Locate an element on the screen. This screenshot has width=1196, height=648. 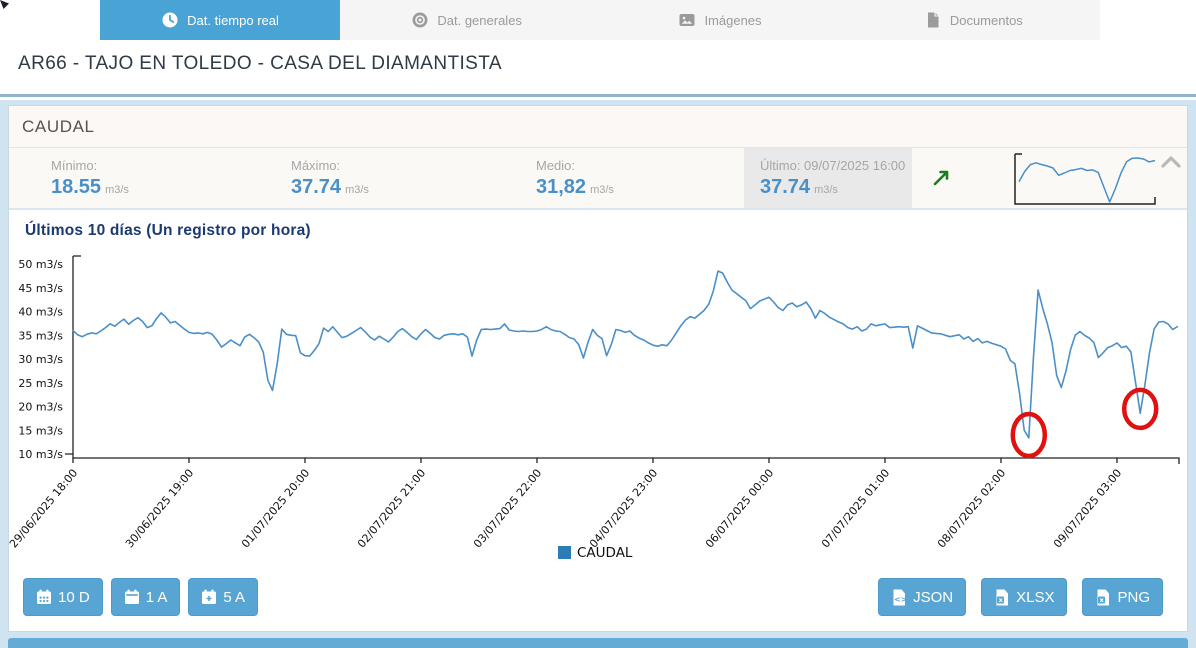
button-label: 1 A is located at coordinates (156, 597).